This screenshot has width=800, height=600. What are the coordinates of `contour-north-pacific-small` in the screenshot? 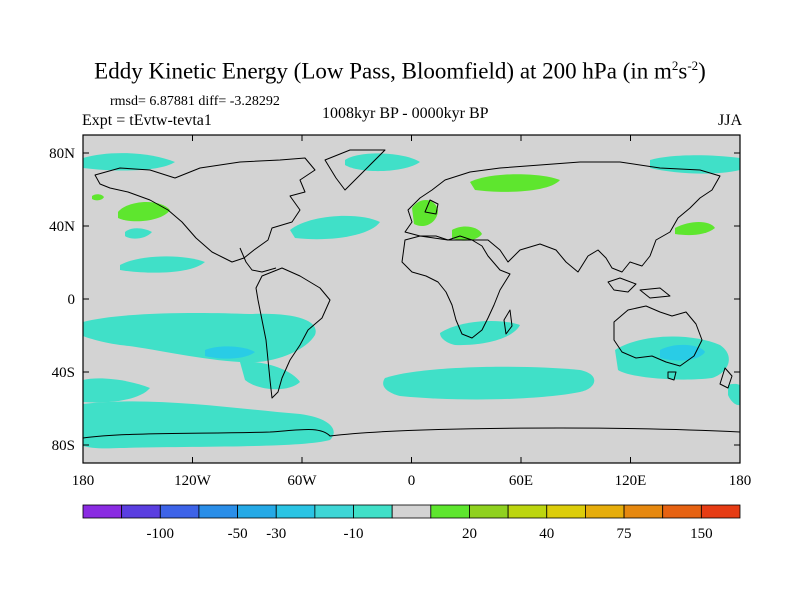 It's located at (138, 233).